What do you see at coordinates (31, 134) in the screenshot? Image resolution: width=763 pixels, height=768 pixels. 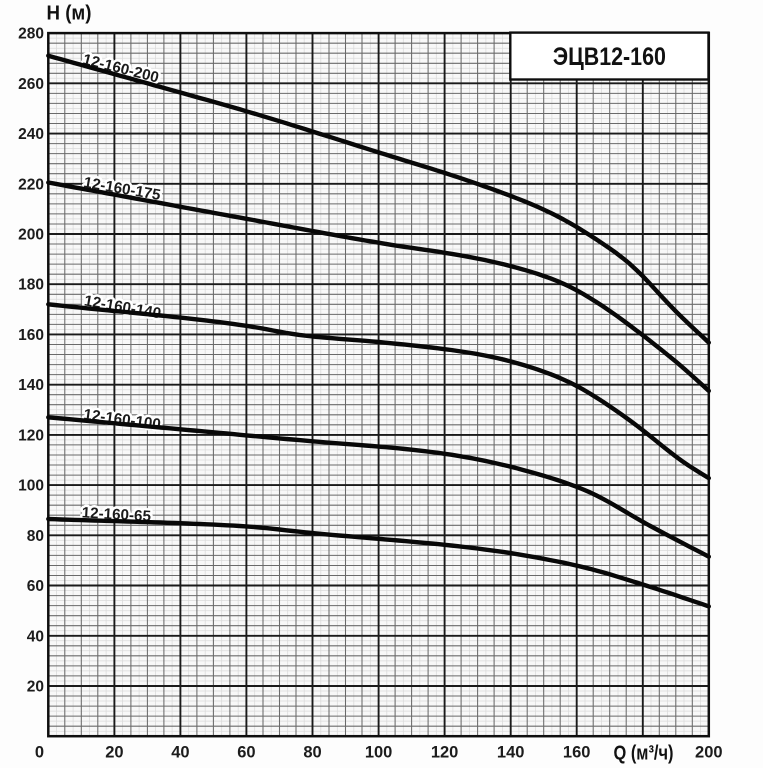 I see `svg-text: 240` at bounding box center [31, 134].